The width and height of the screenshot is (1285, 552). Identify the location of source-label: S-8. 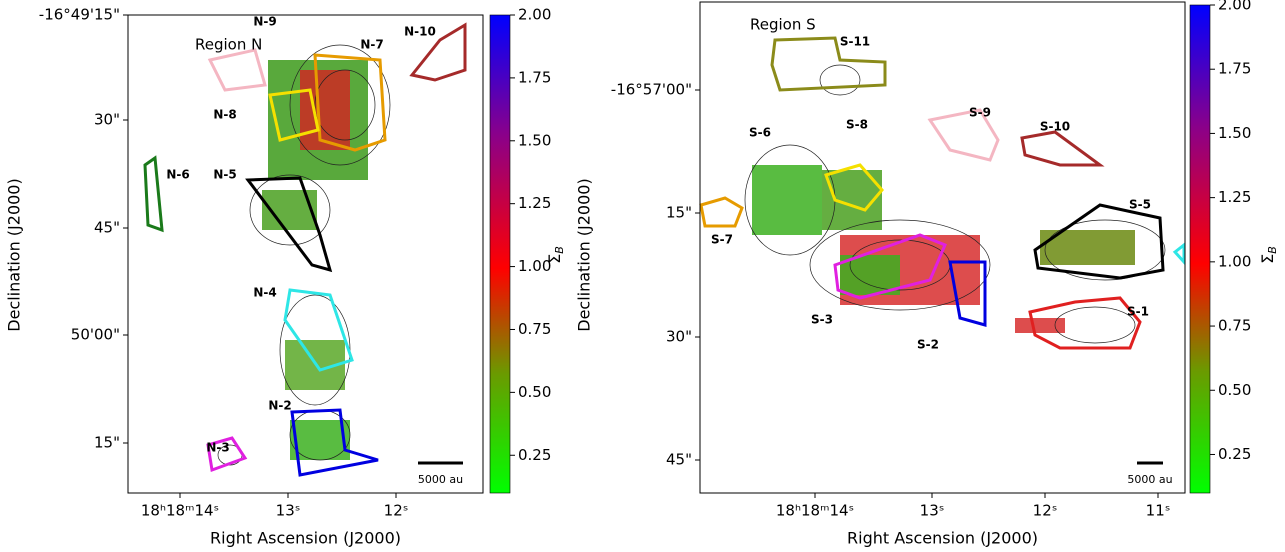
(857, 125).